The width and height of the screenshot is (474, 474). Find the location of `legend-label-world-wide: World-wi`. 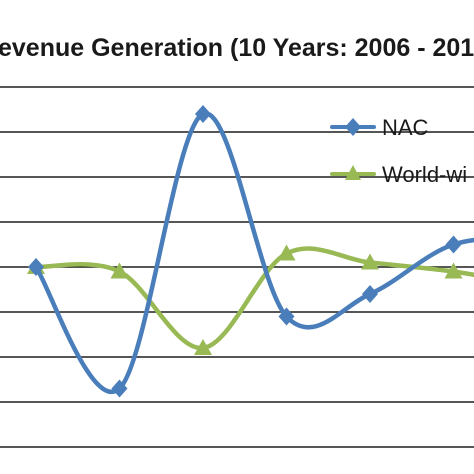

legend-label-world-wide: World-wi is located at coordinates (424, 174).